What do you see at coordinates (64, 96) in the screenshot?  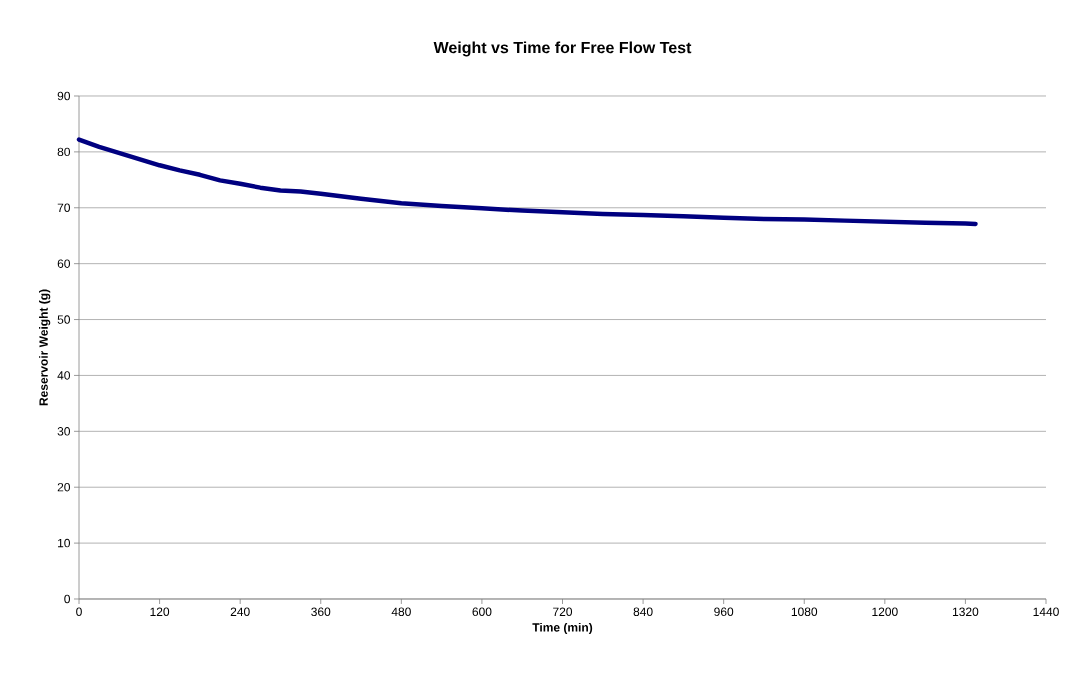 I see `y-tick-label: 90` at bounding box center [64, 96].